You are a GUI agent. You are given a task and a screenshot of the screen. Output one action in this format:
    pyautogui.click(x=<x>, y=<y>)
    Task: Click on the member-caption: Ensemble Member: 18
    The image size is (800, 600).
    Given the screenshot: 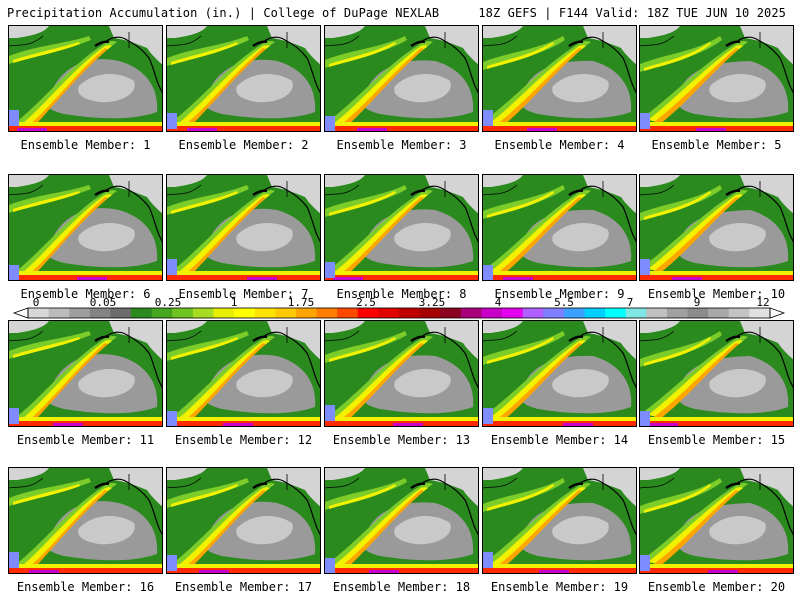 What is the action you would take?
    pyautogui.click(x=401, y=587)
    